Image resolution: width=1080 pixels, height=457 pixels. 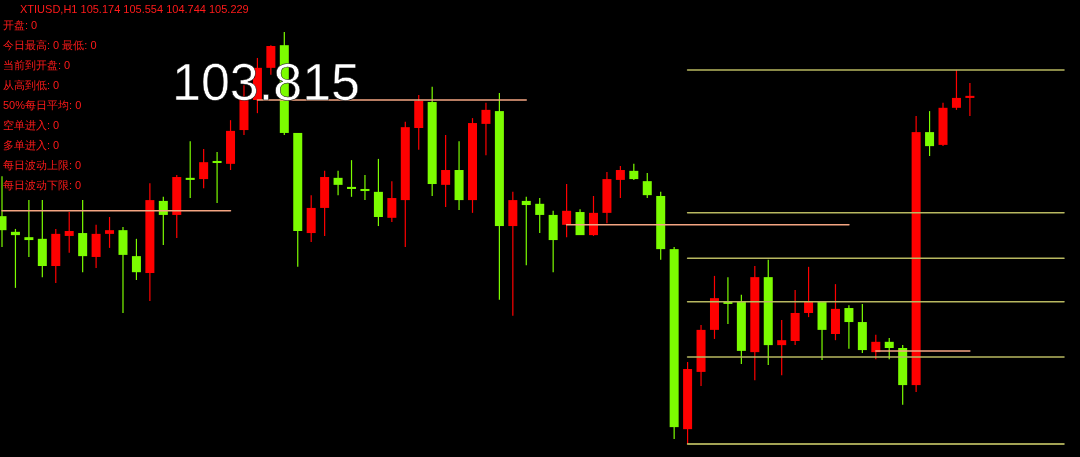 I want to click on annotation: 当前到开盘: 0, so click(x=37, y=65).